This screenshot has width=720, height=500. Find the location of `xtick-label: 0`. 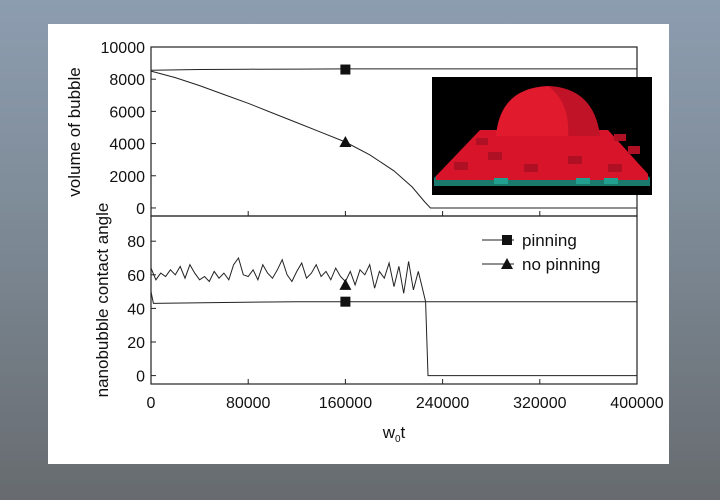

xtick-label: 0 is located at coordinates (151, 403).